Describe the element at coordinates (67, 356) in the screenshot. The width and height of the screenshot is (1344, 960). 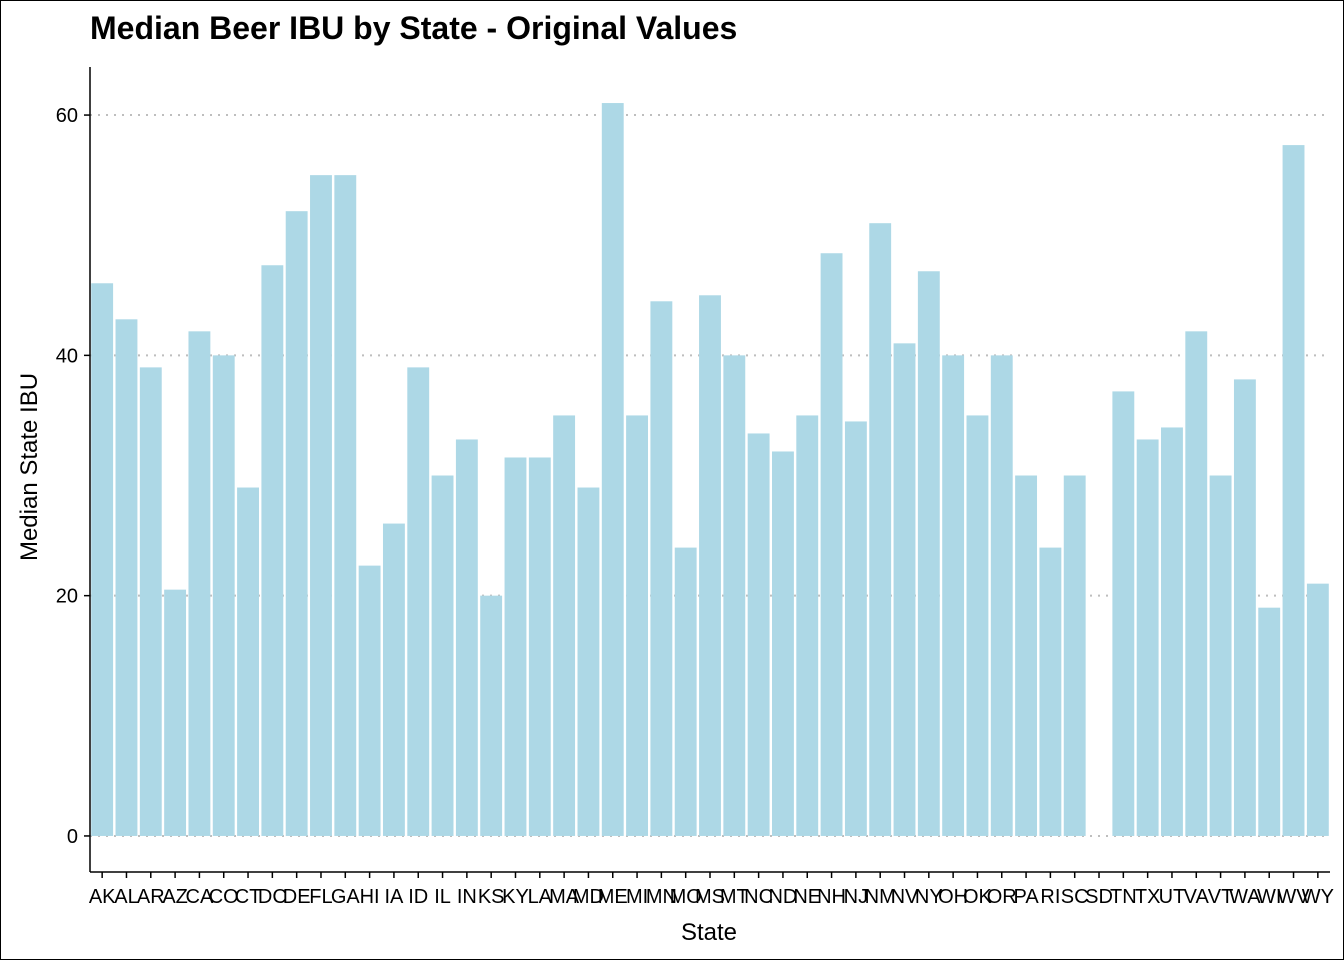
I see `y-tick-label: 40` at that location.